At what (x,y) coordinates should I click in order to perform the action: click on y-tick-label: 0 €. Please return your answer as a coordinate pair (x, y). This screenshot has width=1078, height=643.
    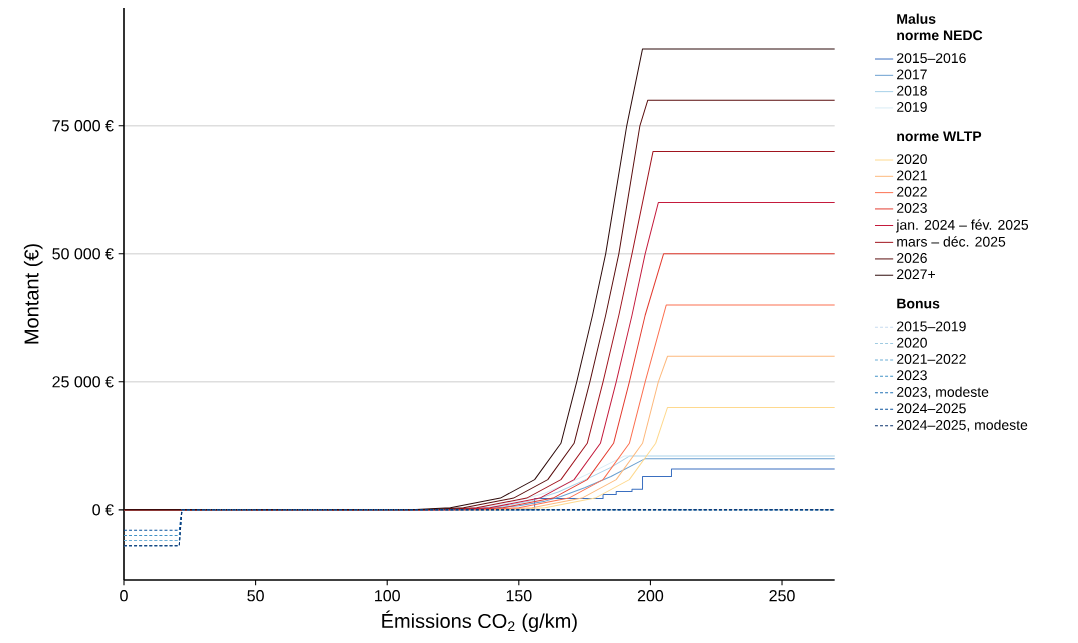
    Looking at the image, I should click on (103, 510).